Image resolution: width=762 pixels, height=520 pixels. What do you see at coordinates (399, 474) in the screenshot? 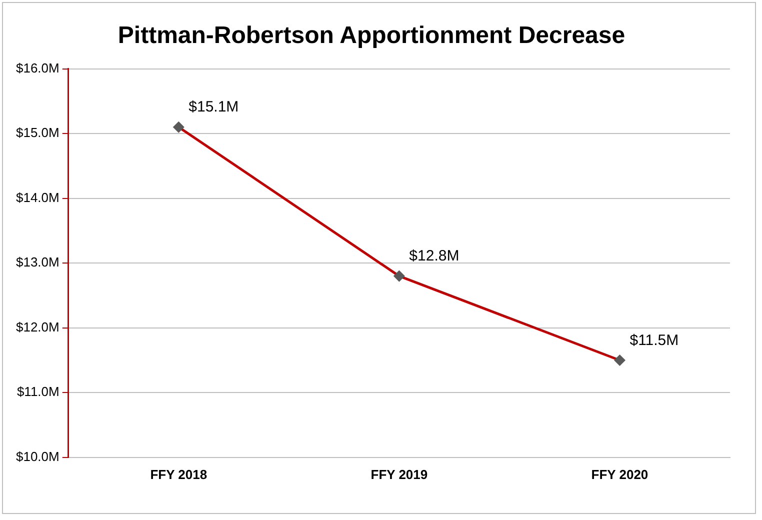
I see `x-tick-label: FFY 2019` at bounding box center [399, 474].